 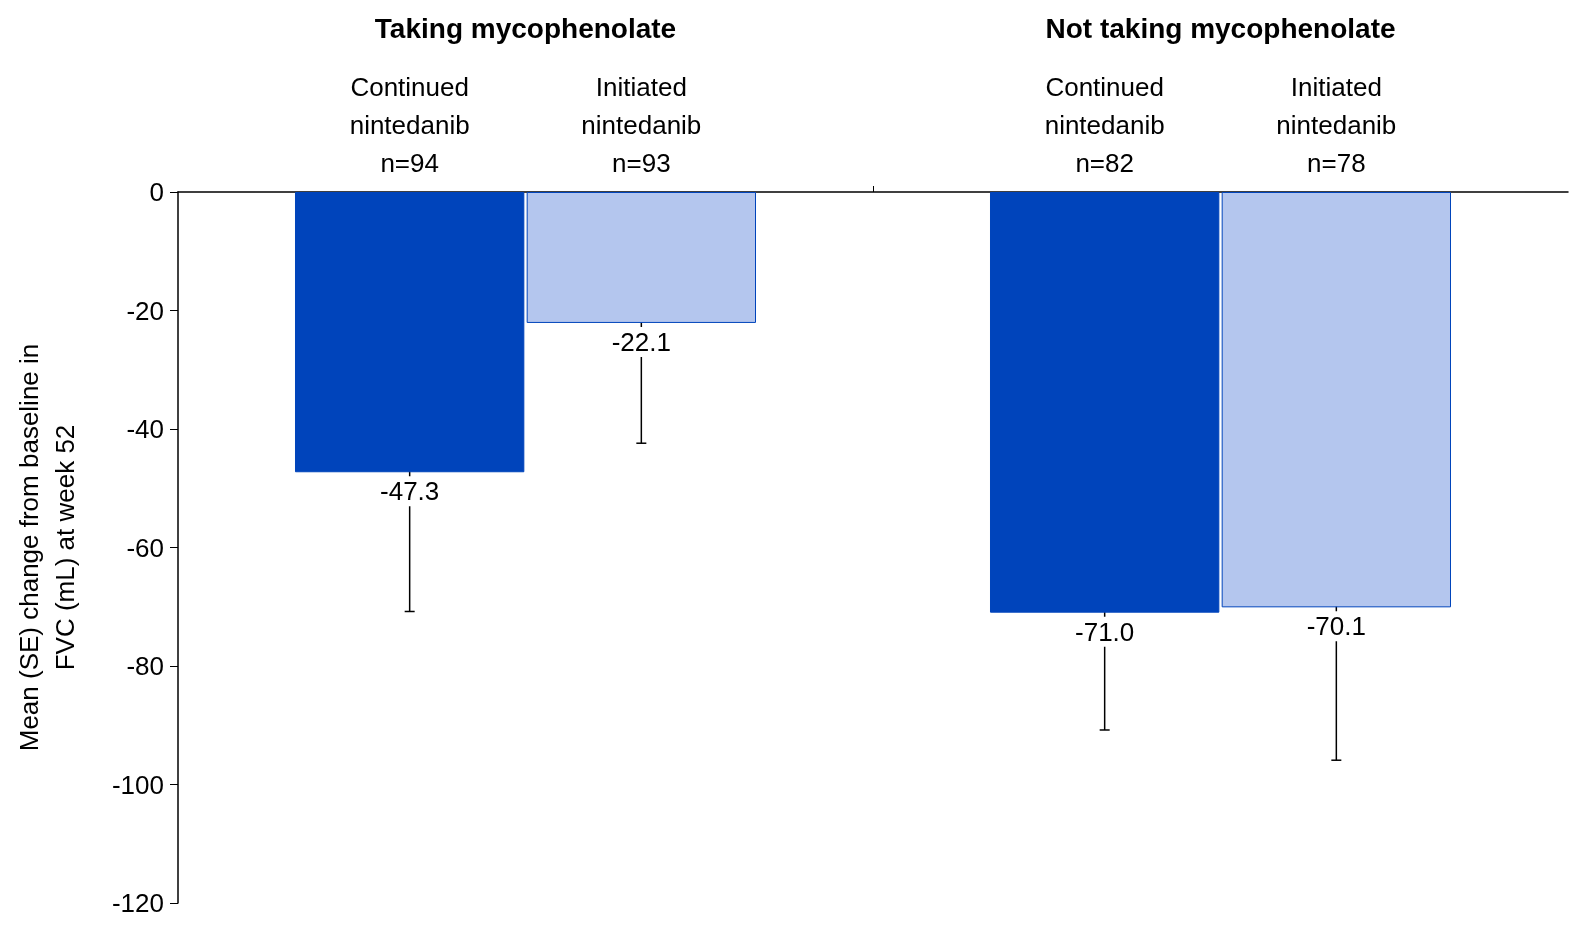 What do you see at coordinates (47, 547) in the screenshot?
I see `y-axis-title: Mean (SE) change from baseline in FVC (mL) at week 52` at bounding box center [47, 547].